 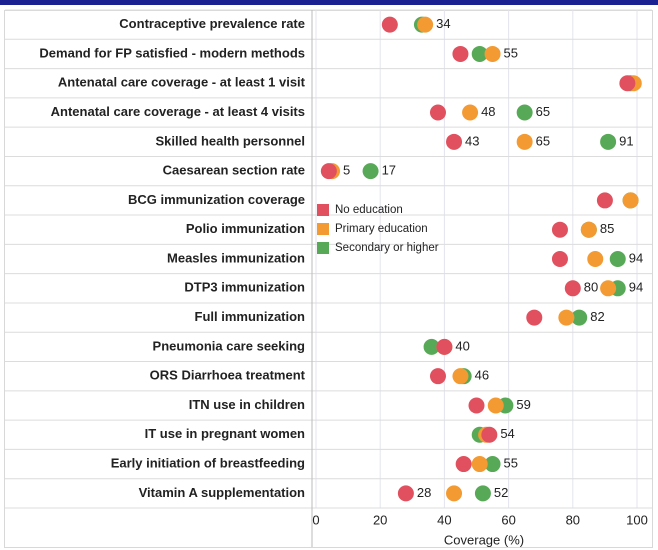 What do you see at coordinates (315, 519) in the screenshot?
I see `x-tick-label: 0` at bounding box center [315, 519].